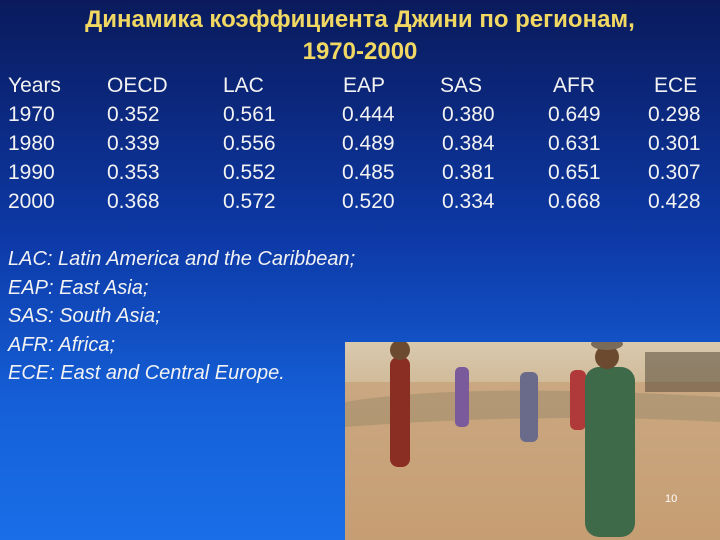 The width and height of the screenshot is (720, 540). What do you see at coordinates (133, 143) in the screenshot?
I see `table-cell: 0.339` at bounding box center [133, 143].